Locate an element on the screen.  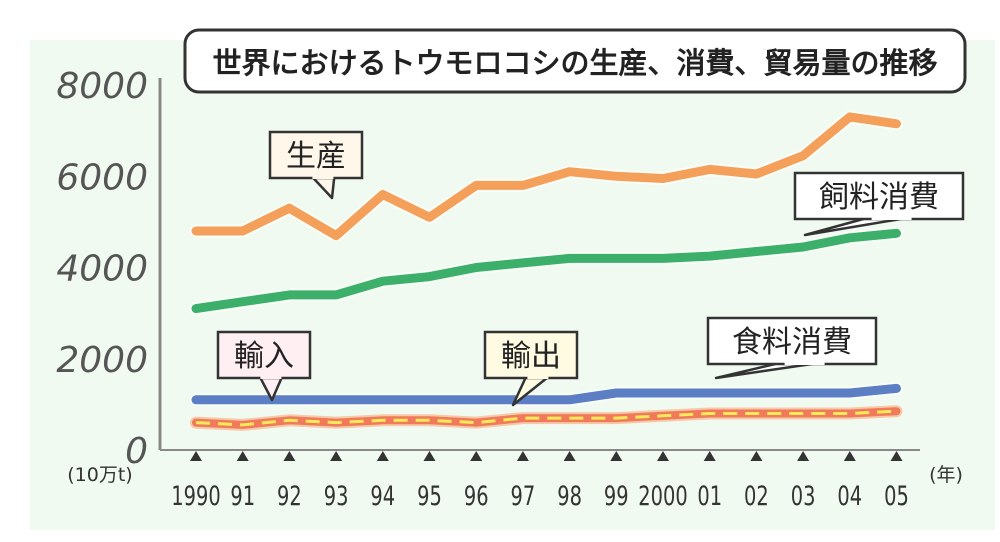
callout-label: 輸出 is located at coordinates (531, 356).